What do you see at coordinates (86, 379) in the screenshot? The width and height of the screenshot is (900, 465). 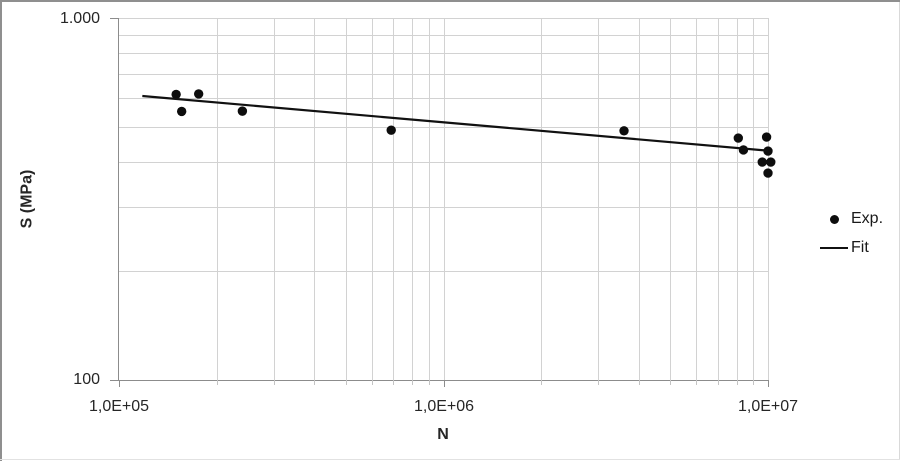 I see `y-axis-tick-label-100: 100` at bounding box center [86, 379].